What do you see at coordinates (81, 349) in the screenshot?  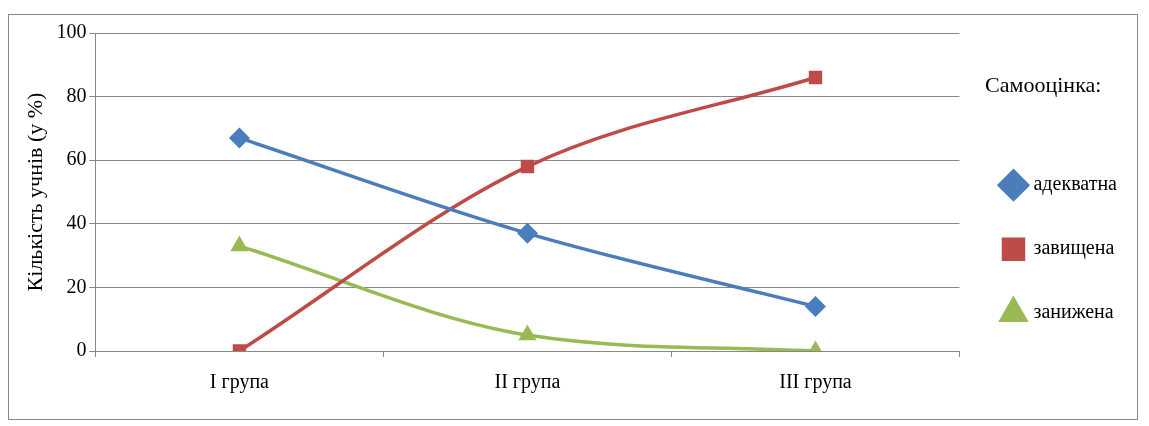 I see `y-tick-label: 0` at bounding box center [81, 349].